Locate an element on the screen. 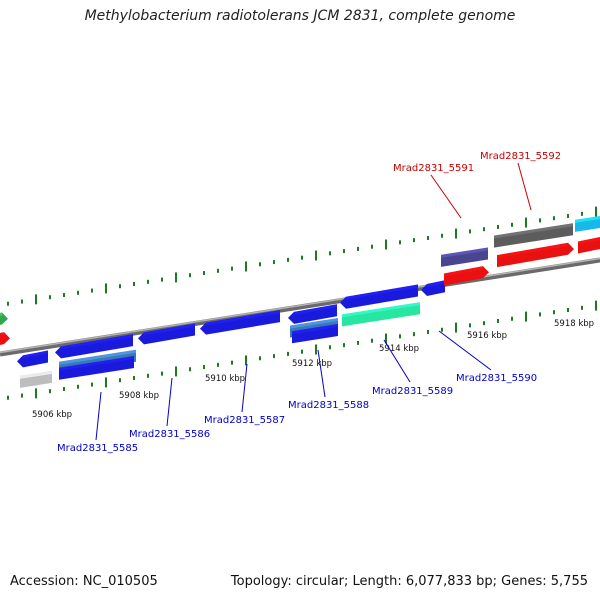  gene-callout-1: Mrad2831_5585 is located at coordinates (97, 422).